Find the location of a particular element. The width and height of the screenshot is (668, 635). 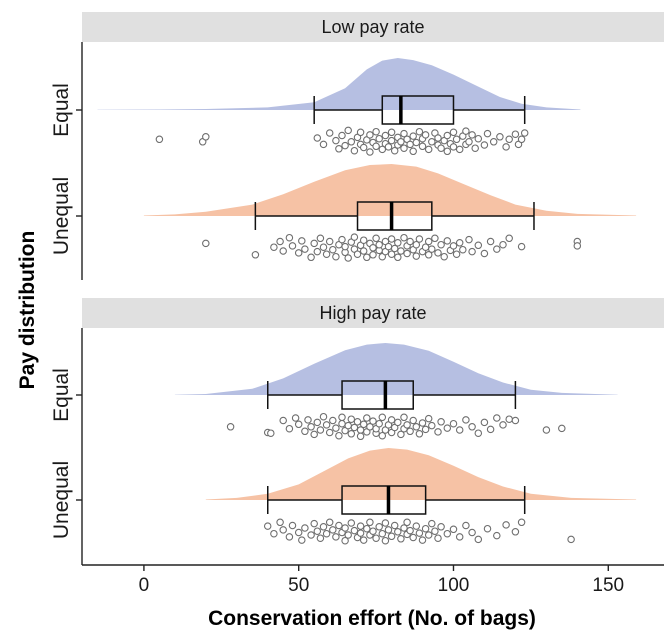

density-equal is located at coordinates (339, 84).